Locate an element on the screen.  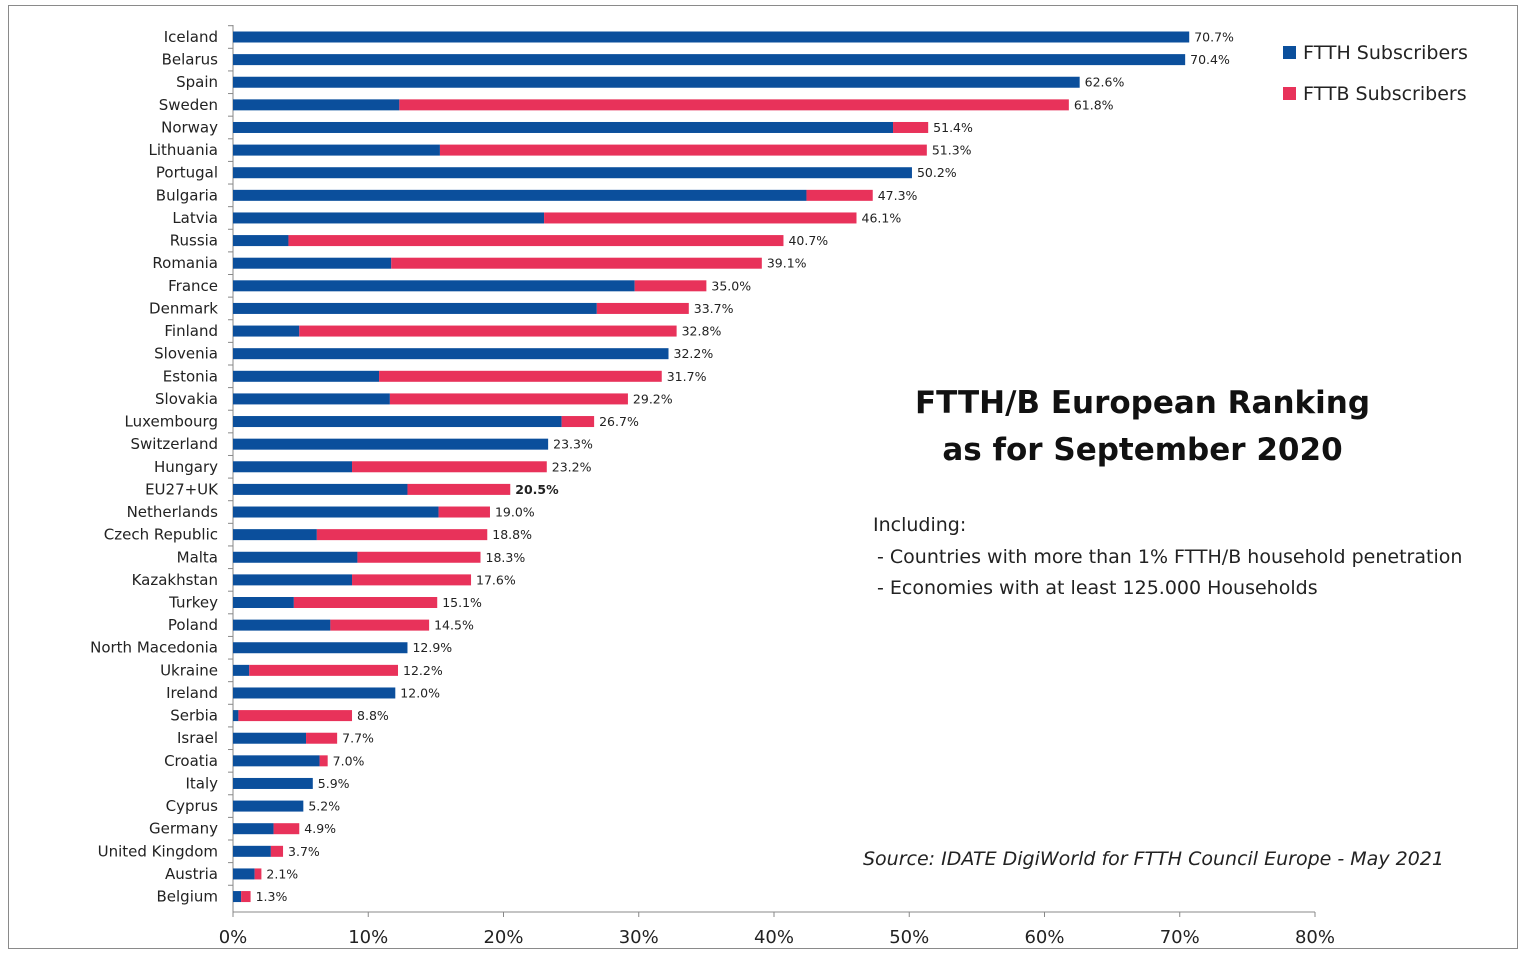
data-label: 26.7% is located at coordinates (619, 421).